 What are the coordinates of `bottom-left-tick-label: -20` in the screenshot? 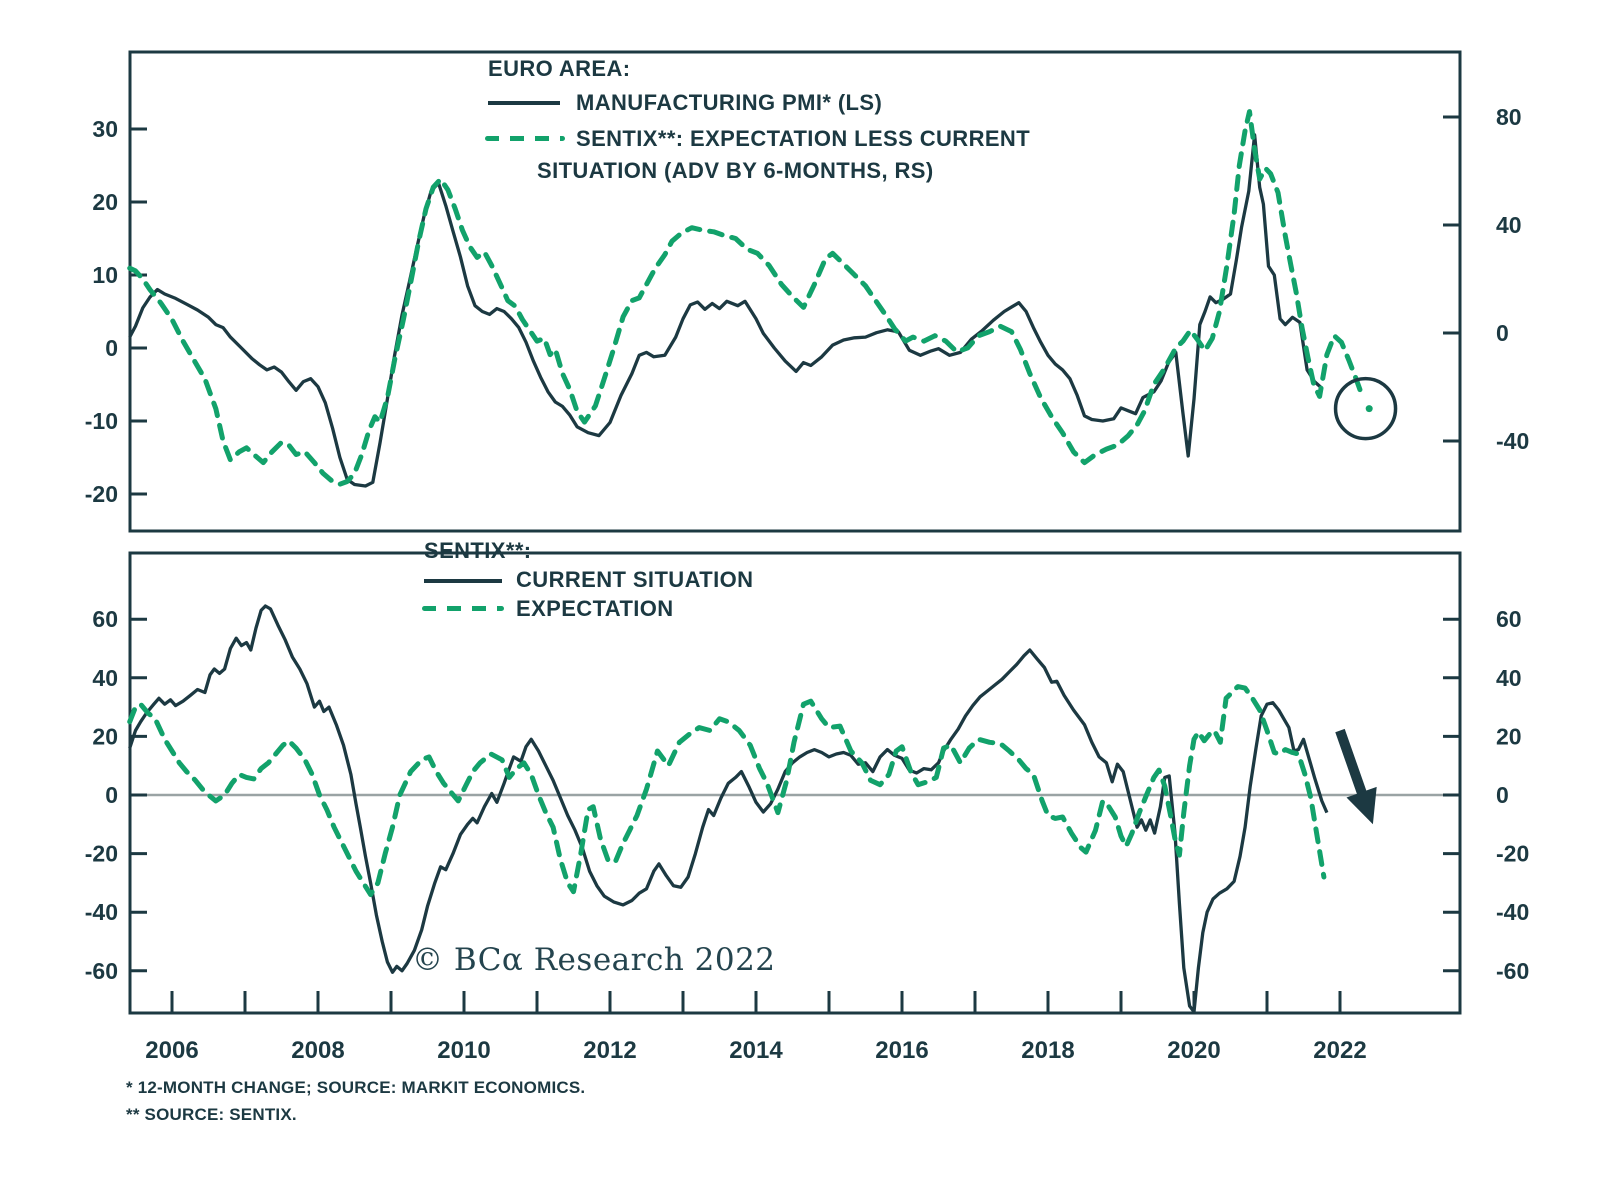 It's located at (101, 854).